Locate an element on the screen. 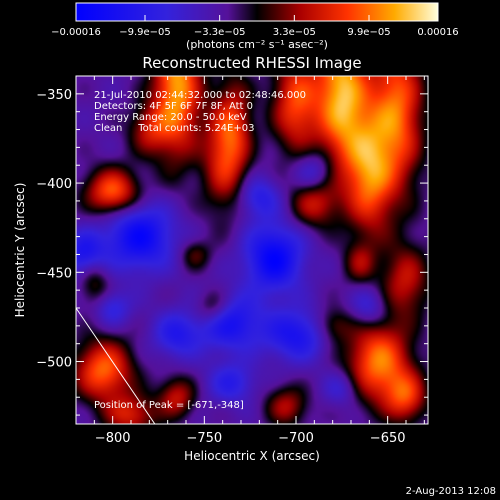 This screenshot has height=500, width=500. x-tick-label: −700 is located at coordinates (296, 438).